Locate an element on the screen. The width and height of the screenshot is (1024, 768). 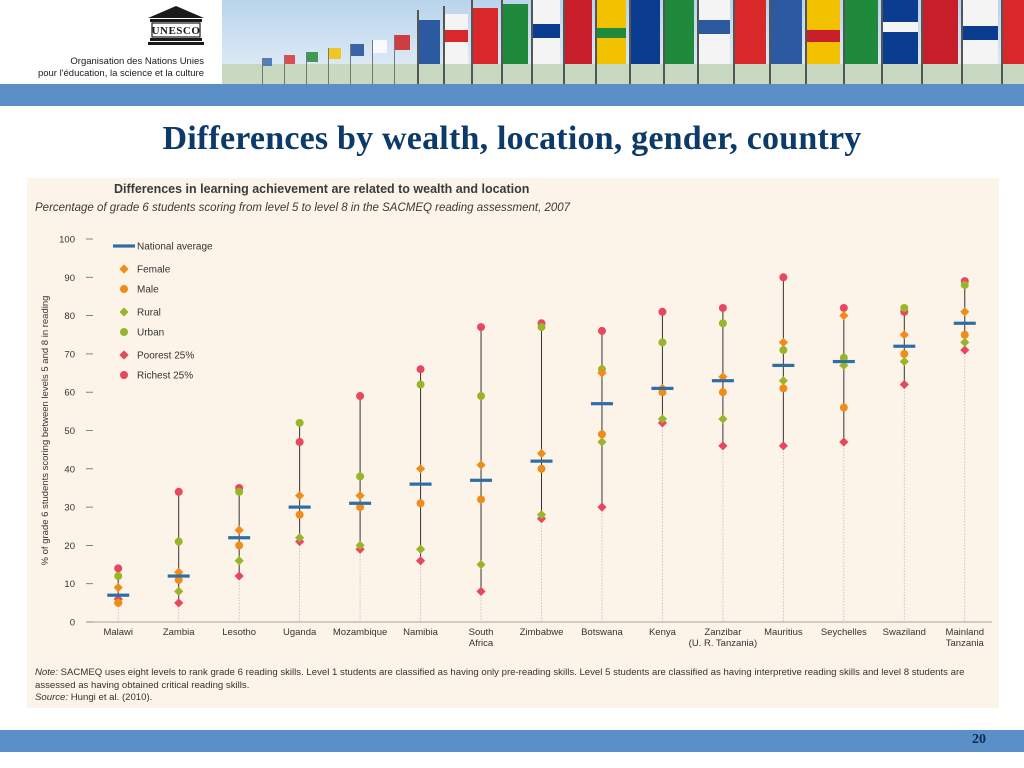
y-tick-label-50: 50 is located at coordinates (69, 431).